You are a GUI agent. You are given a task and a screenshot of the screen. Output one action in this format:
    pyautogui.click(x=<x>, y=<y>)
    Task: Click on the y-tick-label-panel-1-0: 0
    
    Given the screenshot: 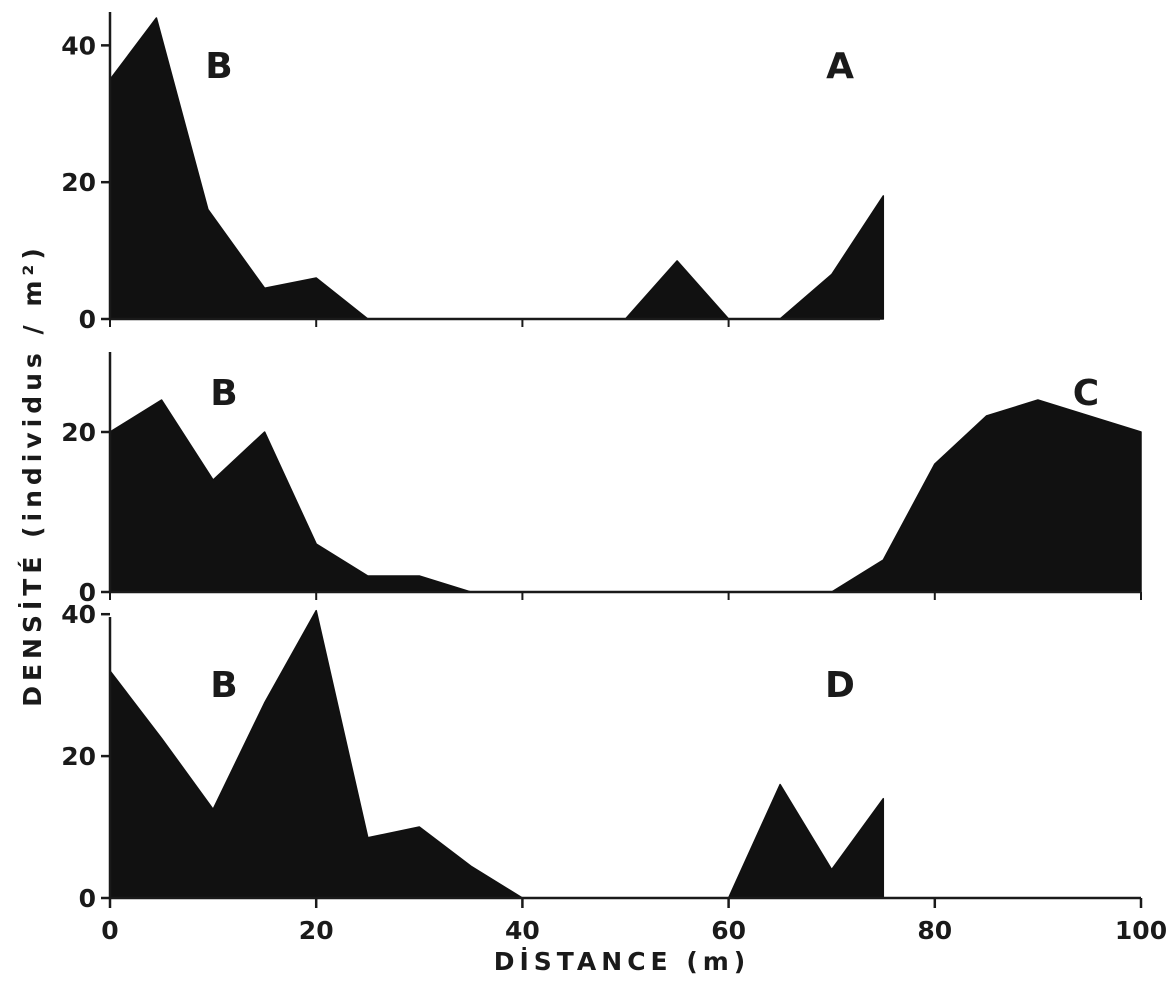 What is the action you would take?
    pyautogui.click(x=87, y=319)
    